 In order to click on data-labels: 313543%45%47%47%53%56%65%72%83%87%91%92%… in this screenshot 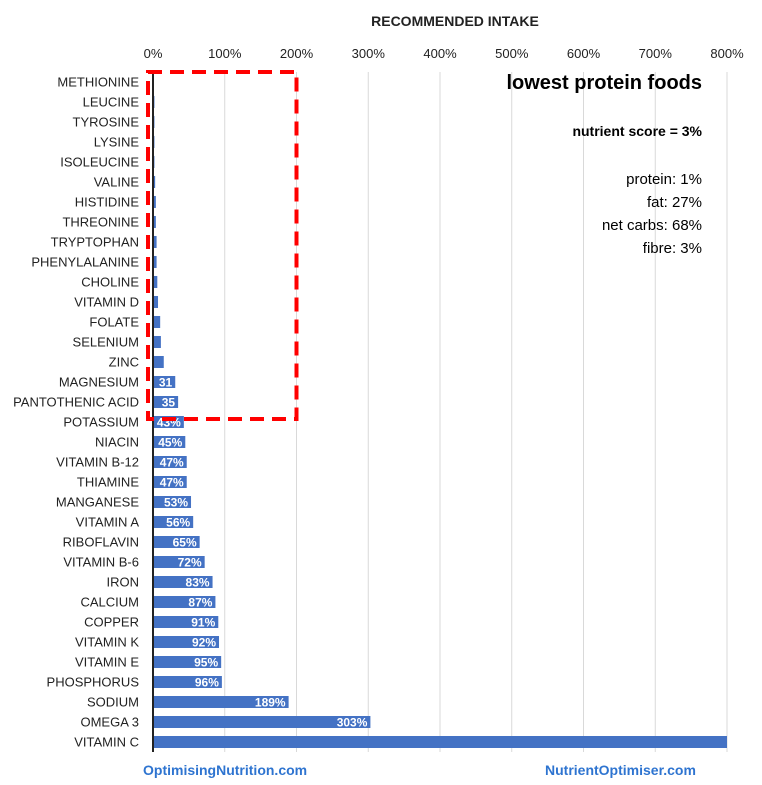, I will do `click(262, 553)`.